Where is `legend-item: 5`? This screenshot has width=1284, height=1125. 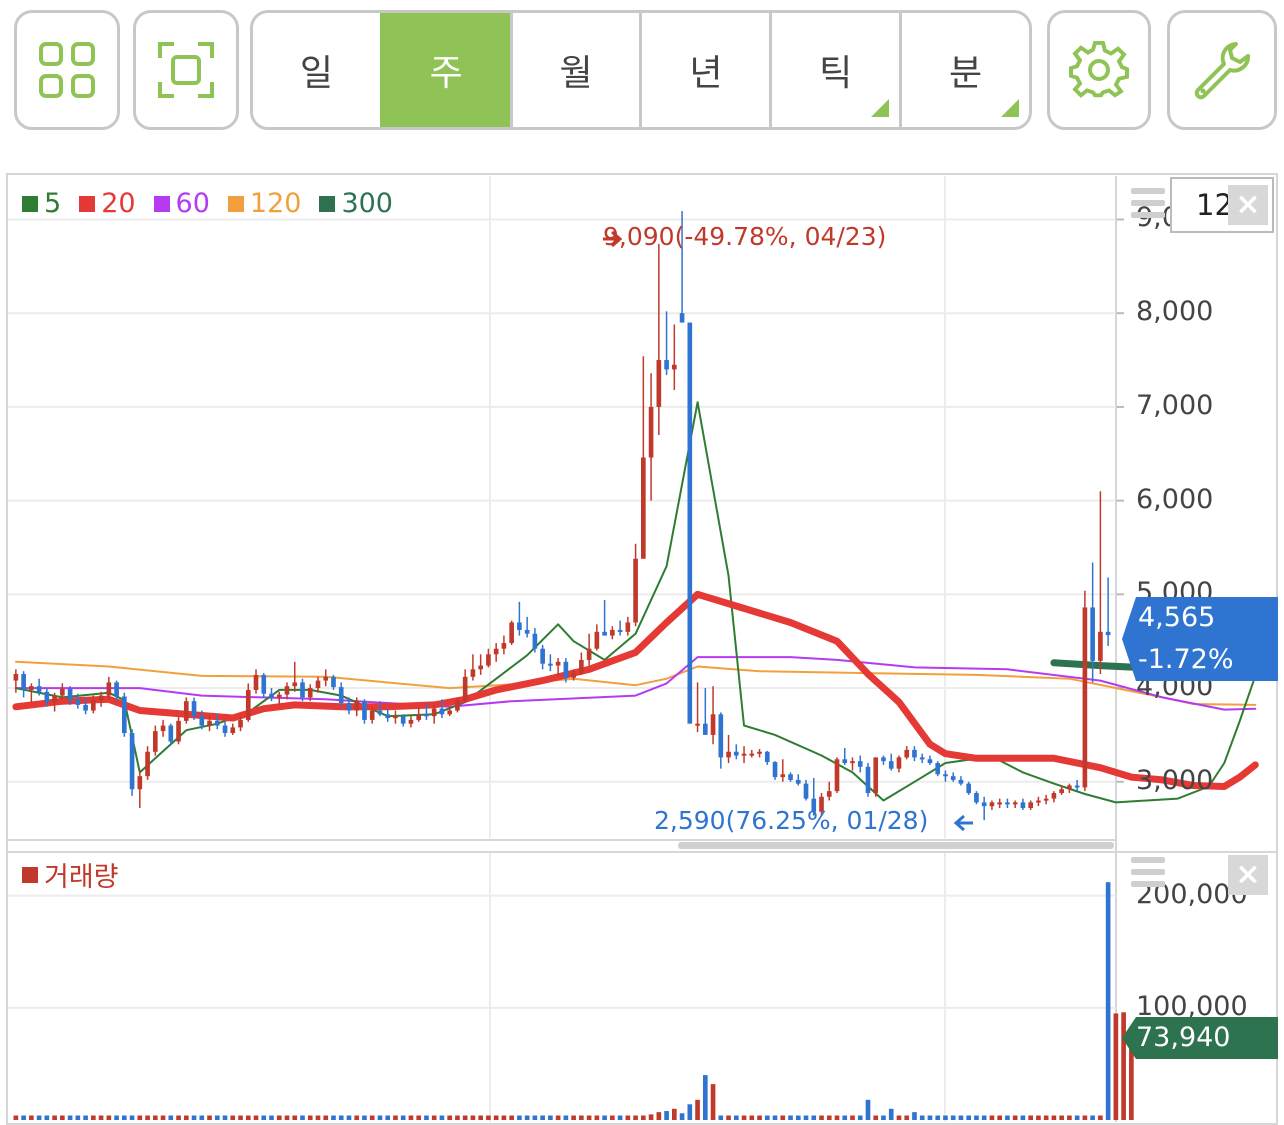 legend-item: 5 is located at coordinates (41, 203).